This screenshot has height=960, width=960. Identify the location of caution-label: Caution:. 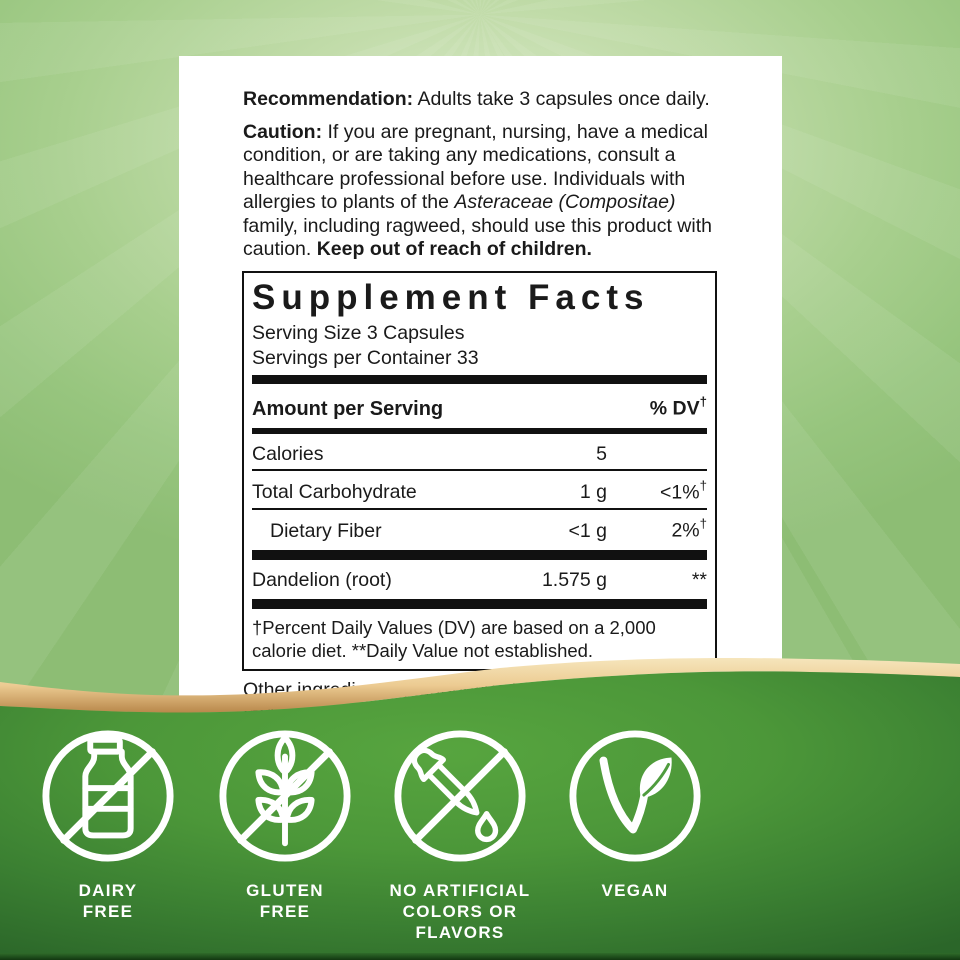
(283, 131).